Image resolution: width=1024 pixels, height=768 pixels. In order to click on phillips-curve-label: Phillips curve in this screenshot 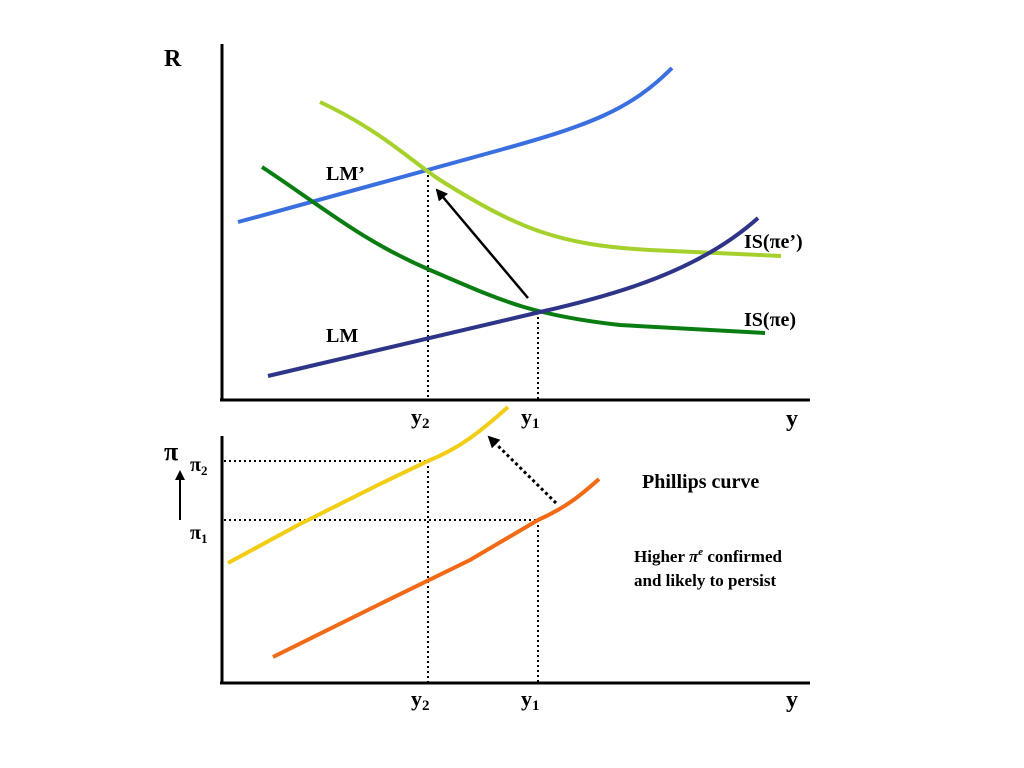, I will do `click(700, 482)`.